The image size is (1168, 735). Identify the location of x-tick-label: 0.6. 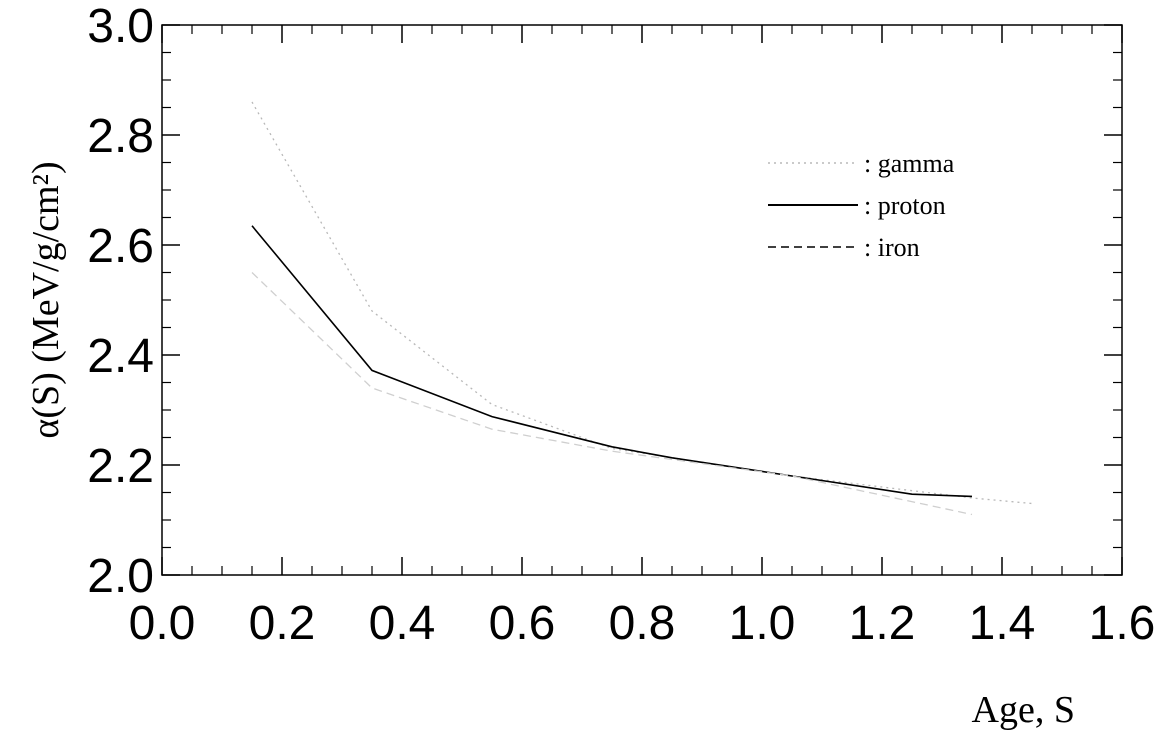
(522, 623).